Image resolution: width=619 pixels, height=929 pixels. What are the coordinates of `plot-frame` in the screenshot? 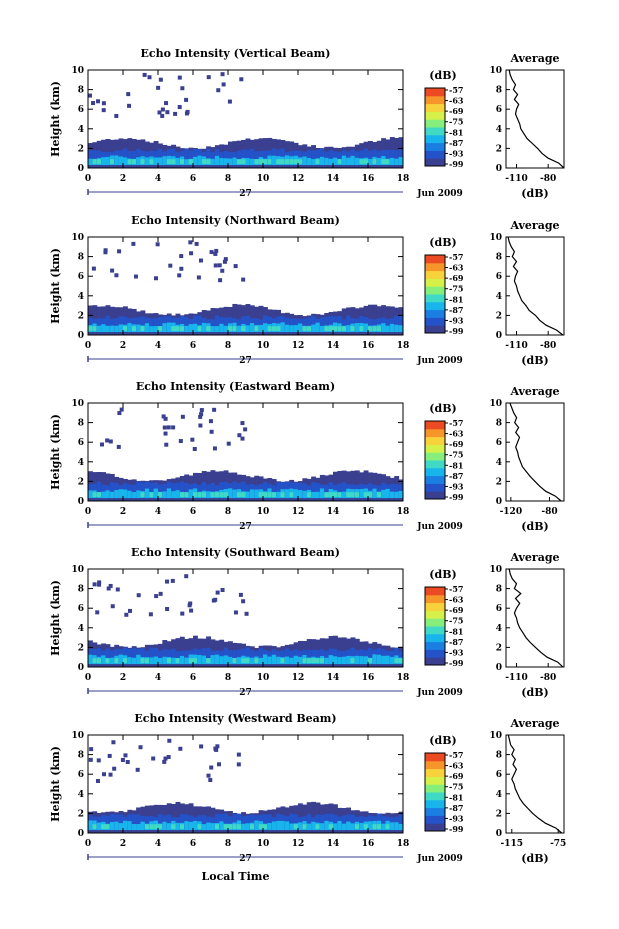 It's located at (245, 618).